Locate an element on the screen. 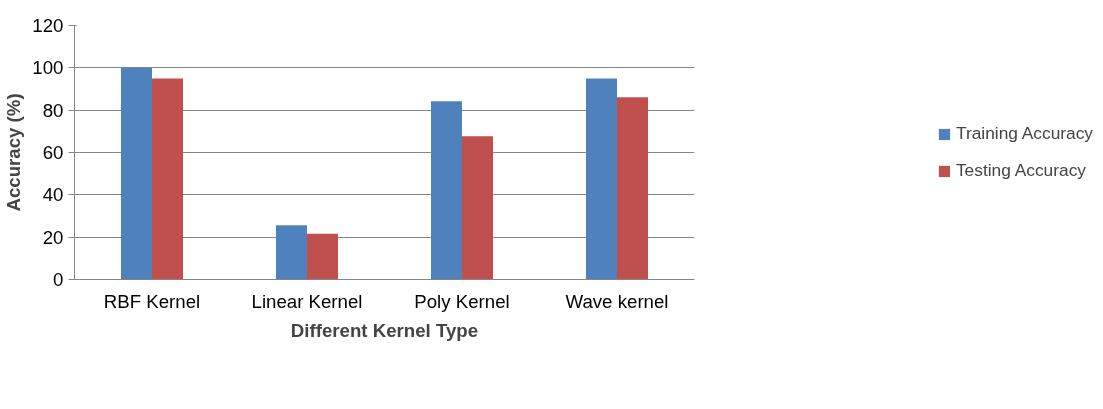 This screenshot has height=409, width=1103. x-tick-label: Linear Kernel is located at coordinates (307, 301).